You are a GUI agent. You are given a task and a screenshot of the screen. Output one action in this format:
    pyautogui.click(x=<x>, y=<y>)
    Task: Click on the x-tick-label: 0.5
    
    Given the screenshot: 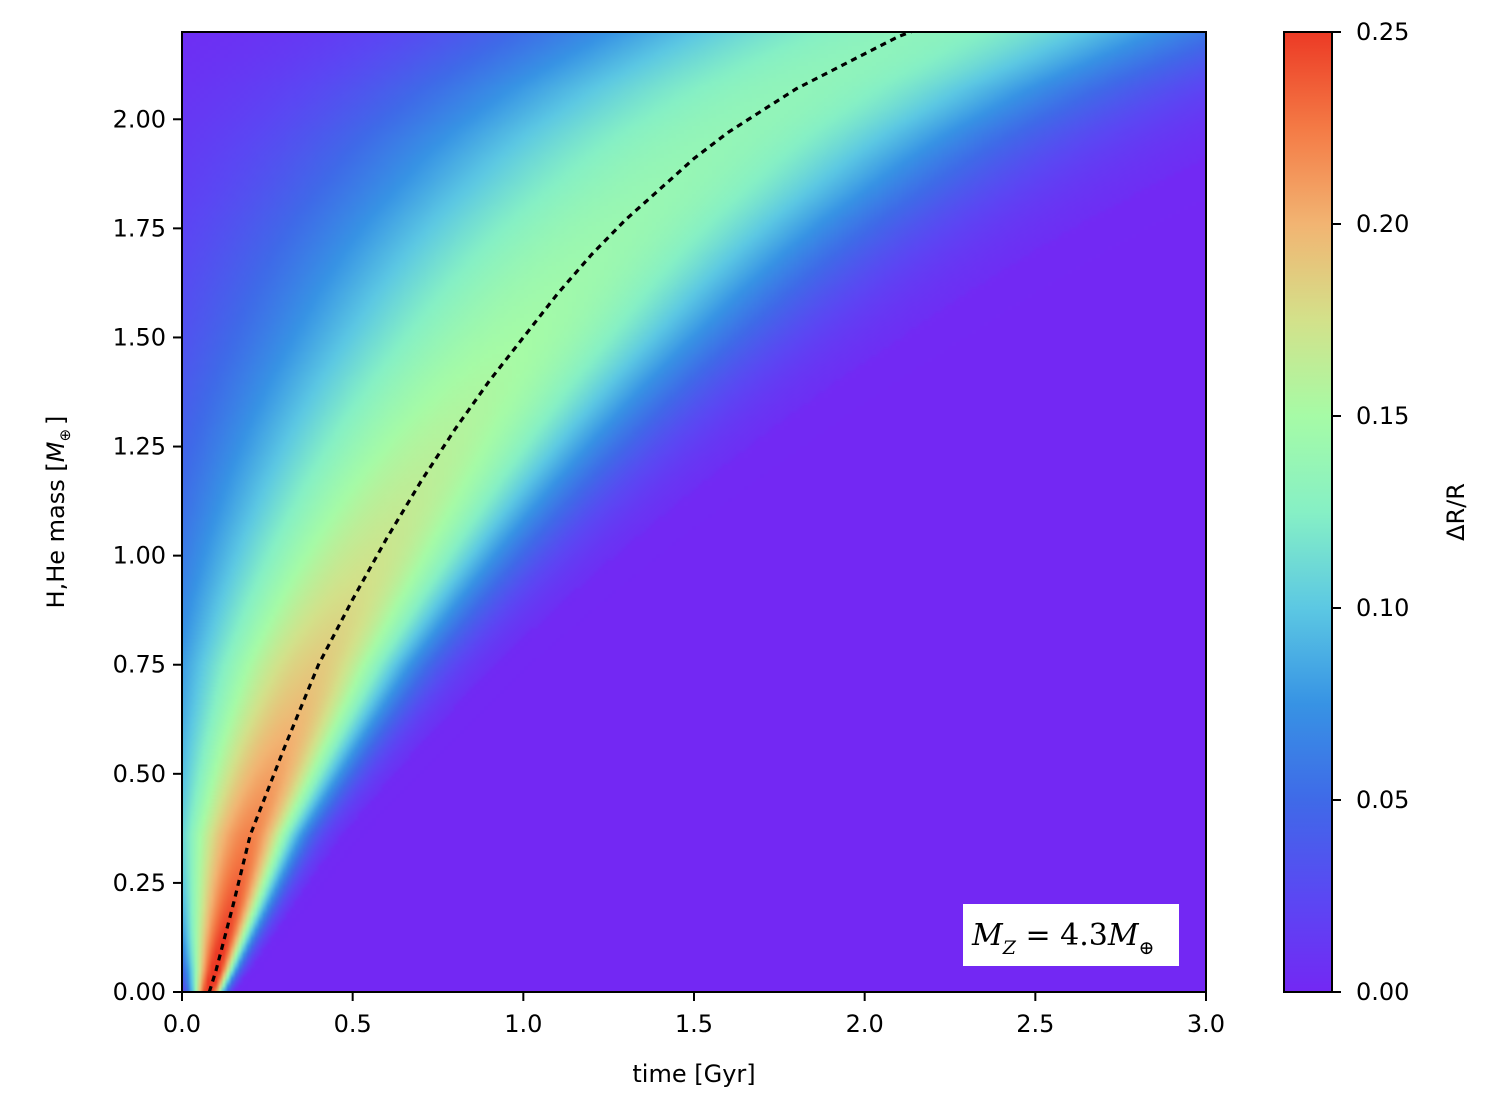 What is the action you would take?
    pyautogui.click(x=353, y=1024)
    